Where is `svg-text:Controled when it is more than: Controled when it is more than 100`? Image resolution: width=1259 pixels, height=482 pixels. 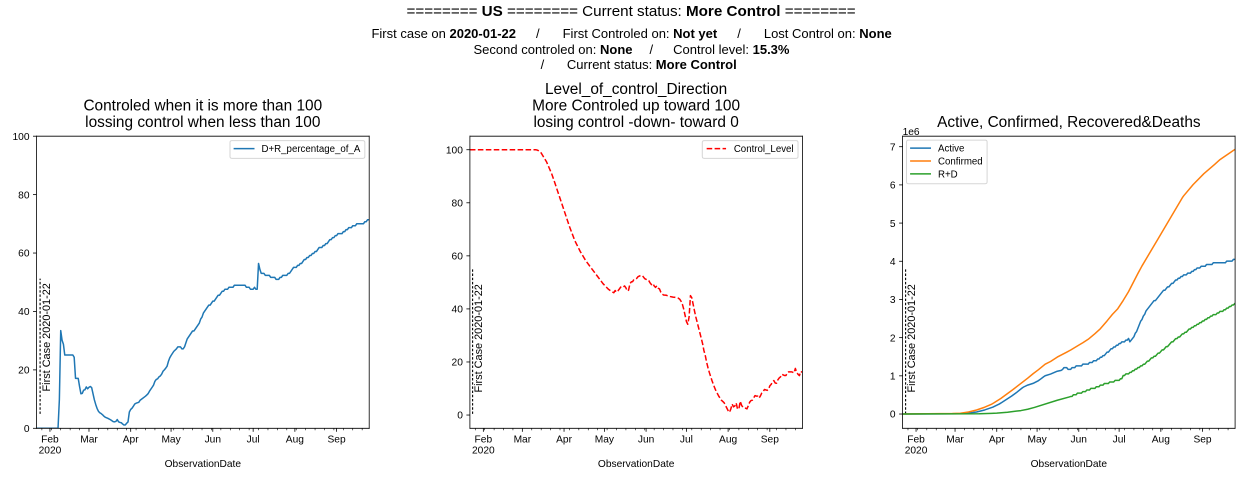
svg-text:Controled when it is more than: Controled when it is more than 100 is located at coordinates (202, 106).